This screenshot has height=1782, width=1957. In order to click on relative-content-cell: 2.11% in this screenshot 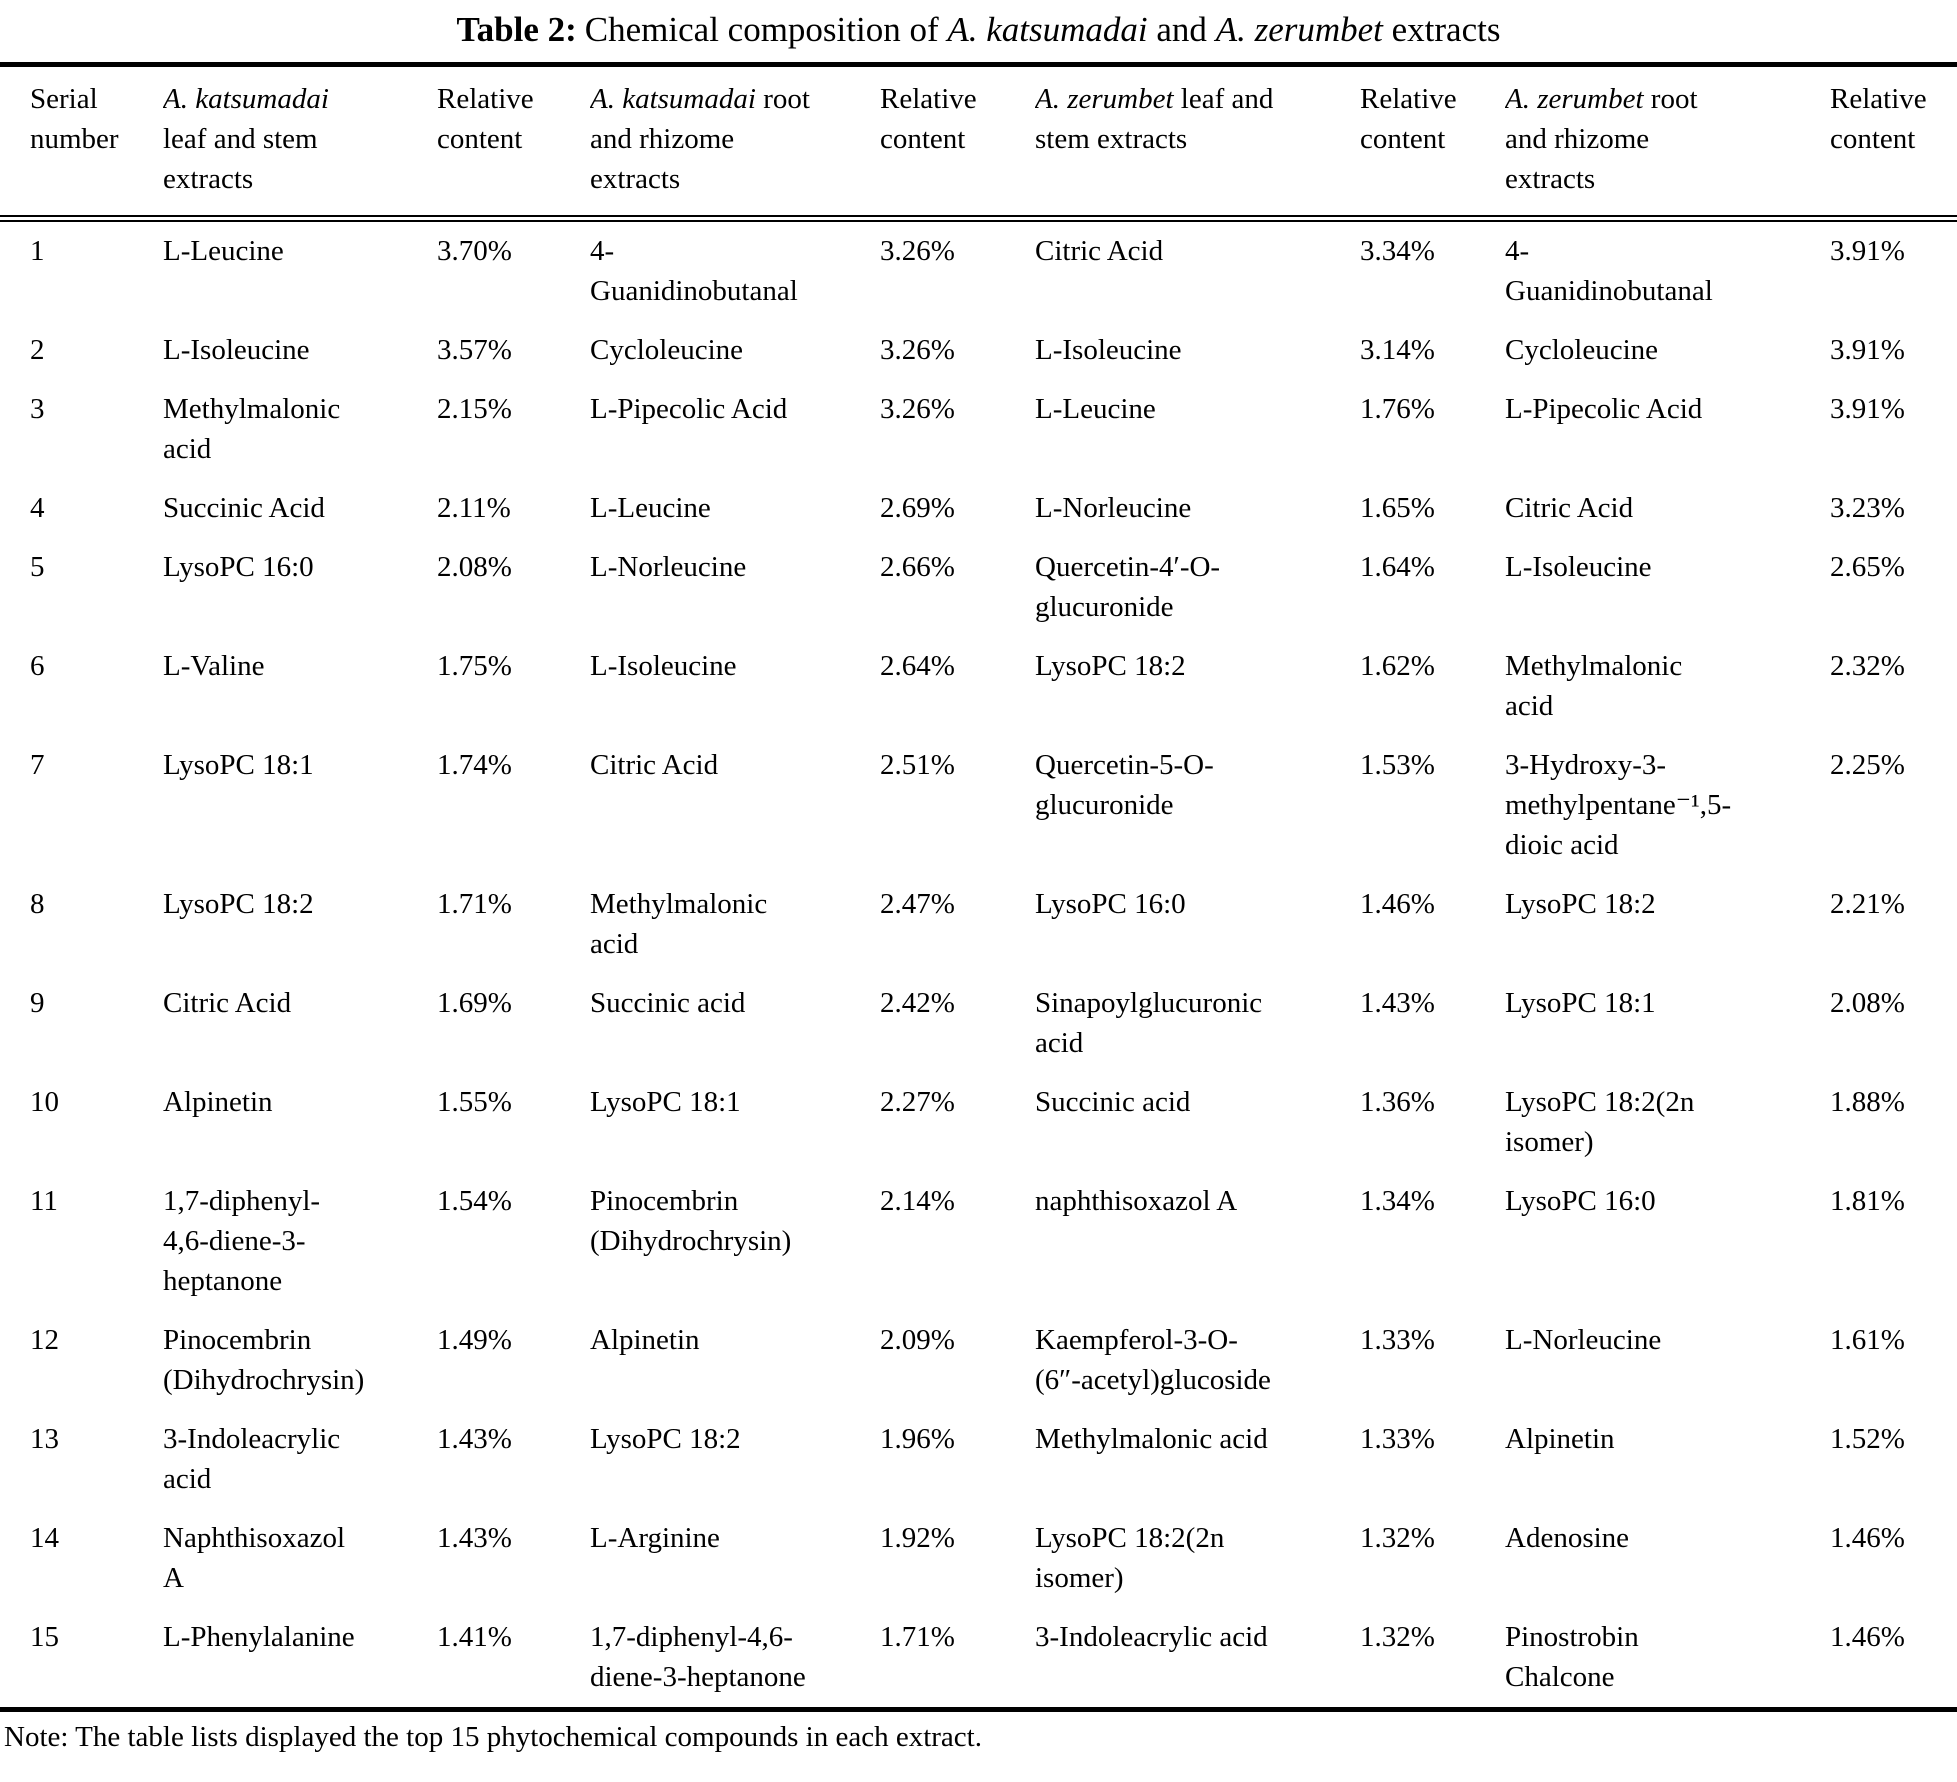, I will do `click(474, 508)`.